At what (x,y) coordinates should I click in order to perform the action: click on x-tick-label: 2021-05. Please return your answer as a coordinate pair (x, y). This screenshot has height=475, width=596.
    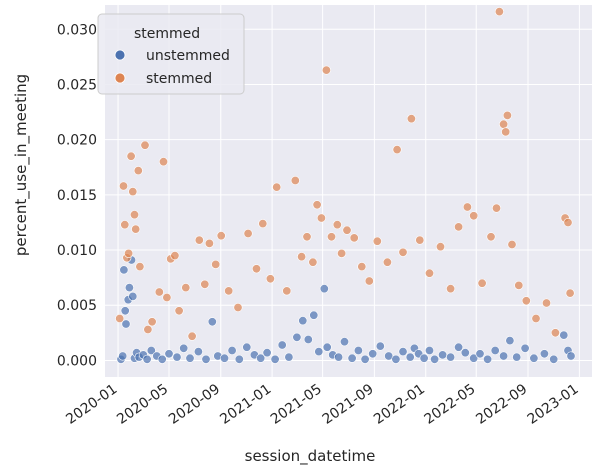
    Looking at the image, I should click on (296, 404).